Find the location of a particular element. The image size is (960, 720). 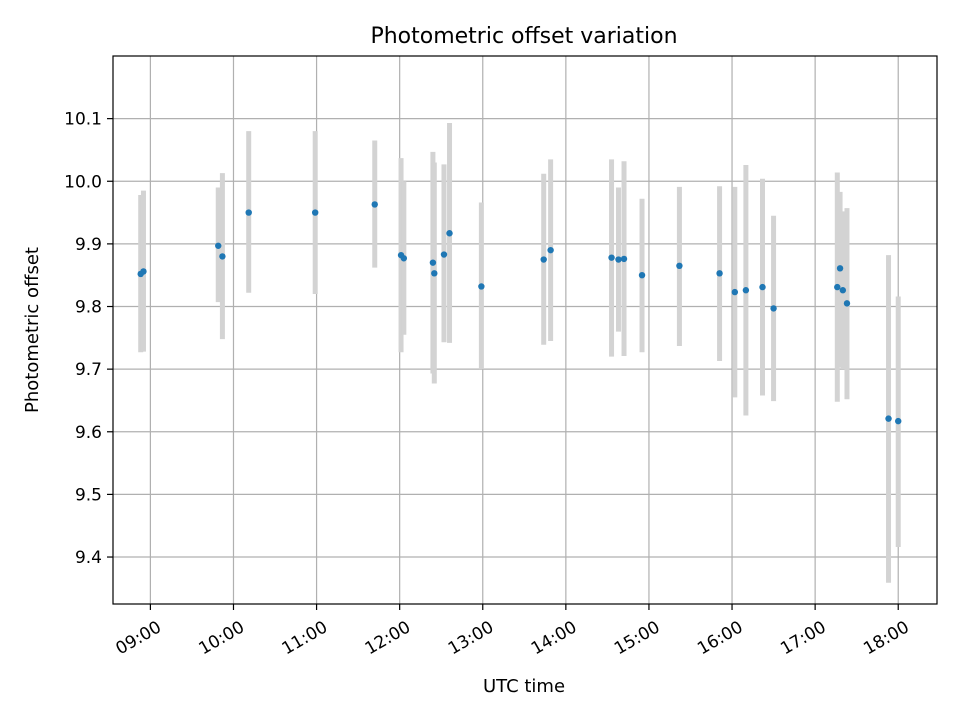

y-tick-label: 9.8 is located at coordinates (88, 308).